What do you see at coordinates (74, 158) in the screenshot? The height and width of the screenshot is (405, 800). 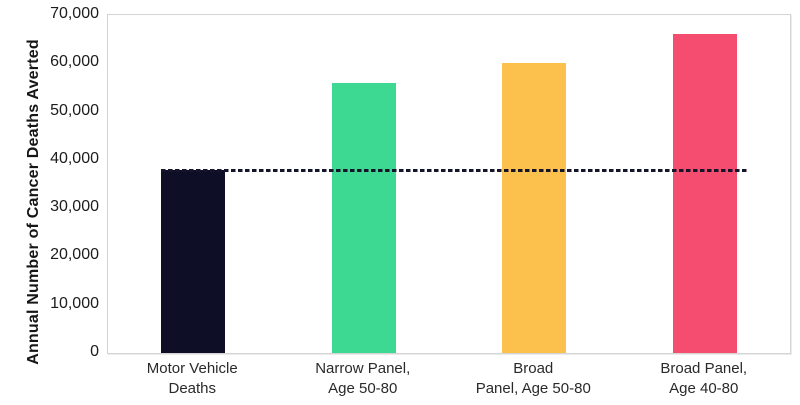 I see `y-tick-label: 40,000` at bounding box center [74, 158].